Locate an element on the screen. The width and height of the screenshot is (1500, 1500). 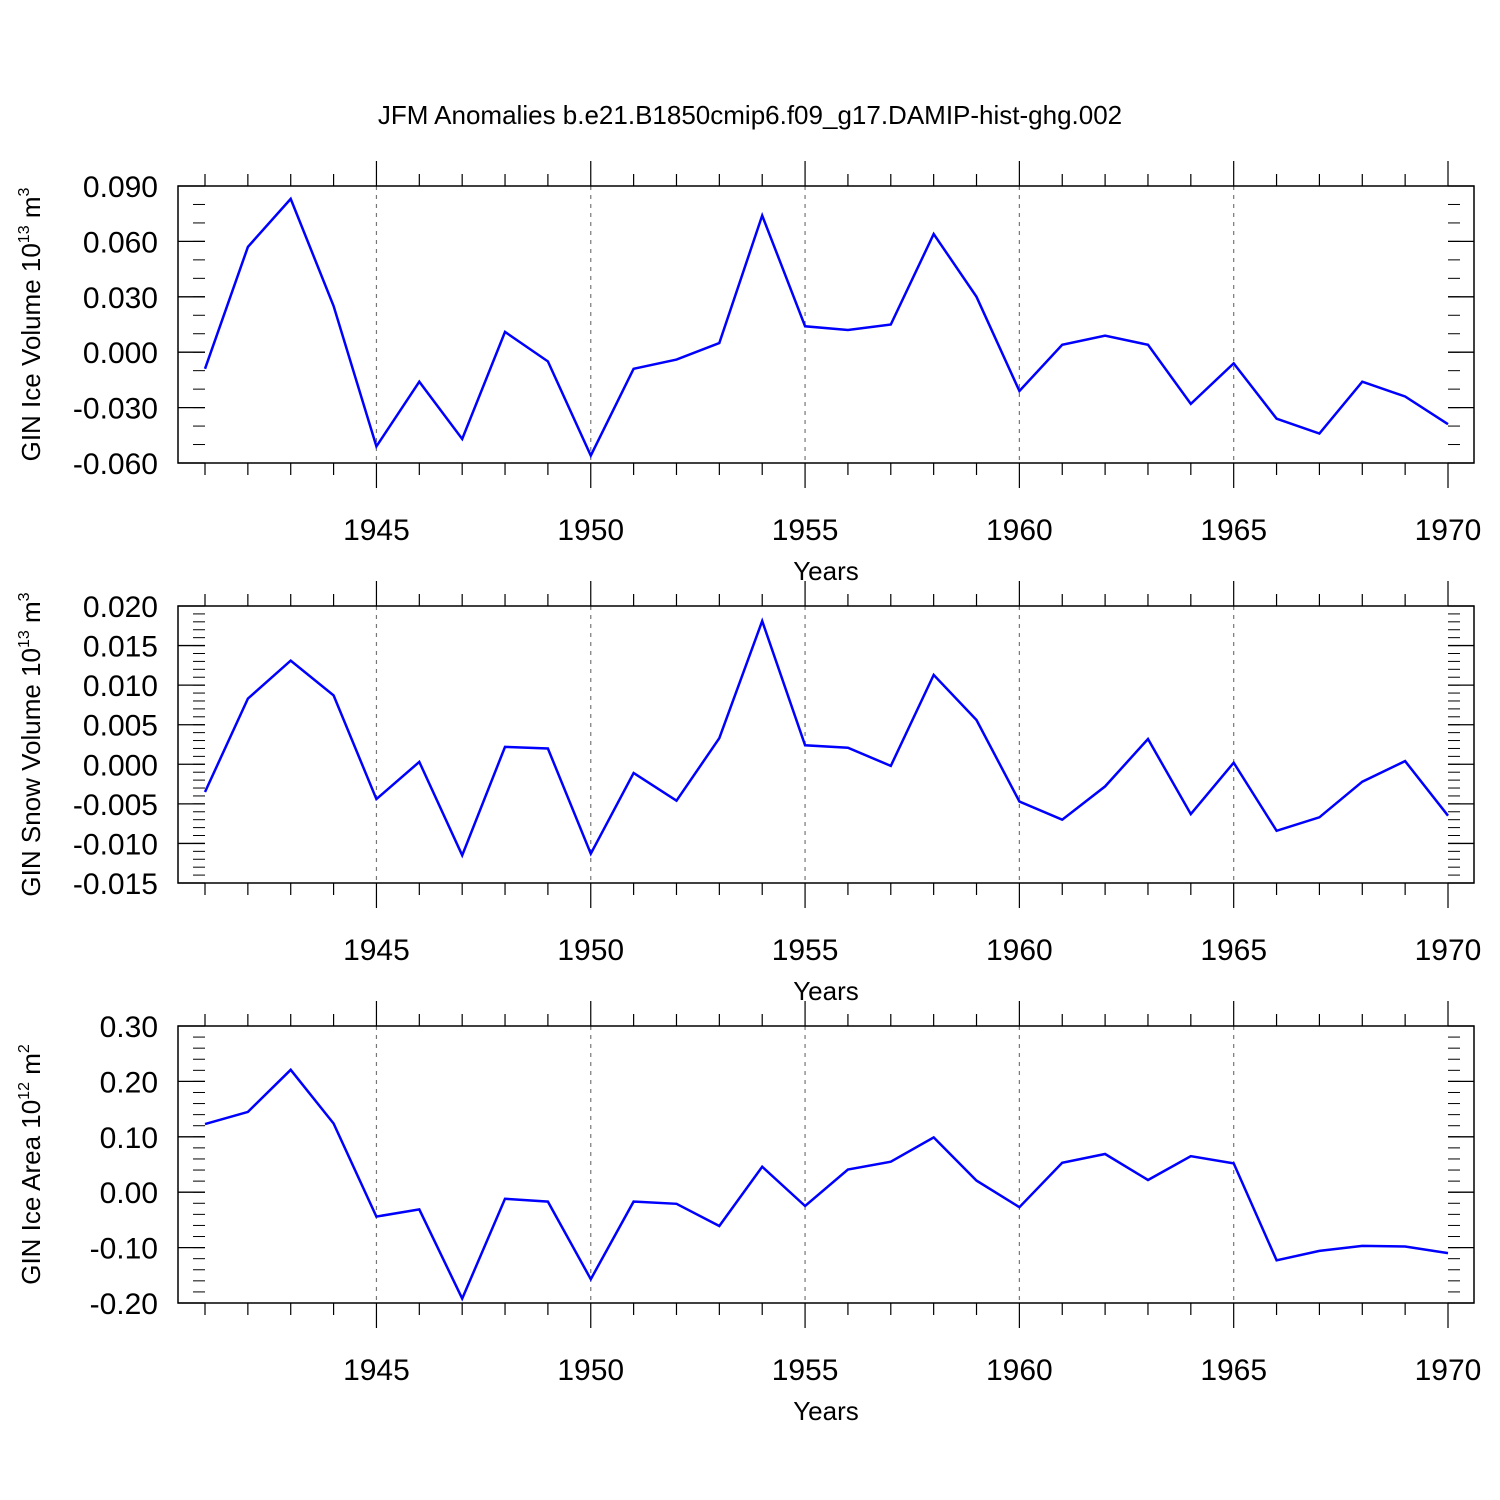
y-tick-label: 0.030 is located at coordinates (120, 298).